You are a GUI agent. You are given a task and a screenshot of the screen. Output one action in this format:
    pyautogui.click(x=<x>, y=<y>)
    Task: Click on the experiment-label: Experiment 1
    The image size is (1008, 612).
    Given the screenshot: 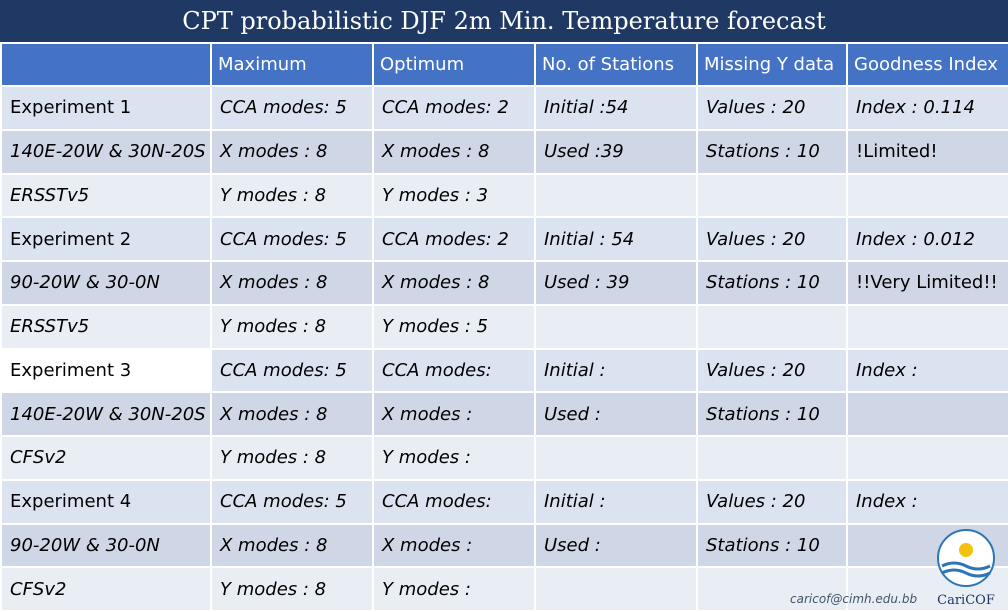 What is the action you would take?
    pyautogui.click(x=106, y=108)
    